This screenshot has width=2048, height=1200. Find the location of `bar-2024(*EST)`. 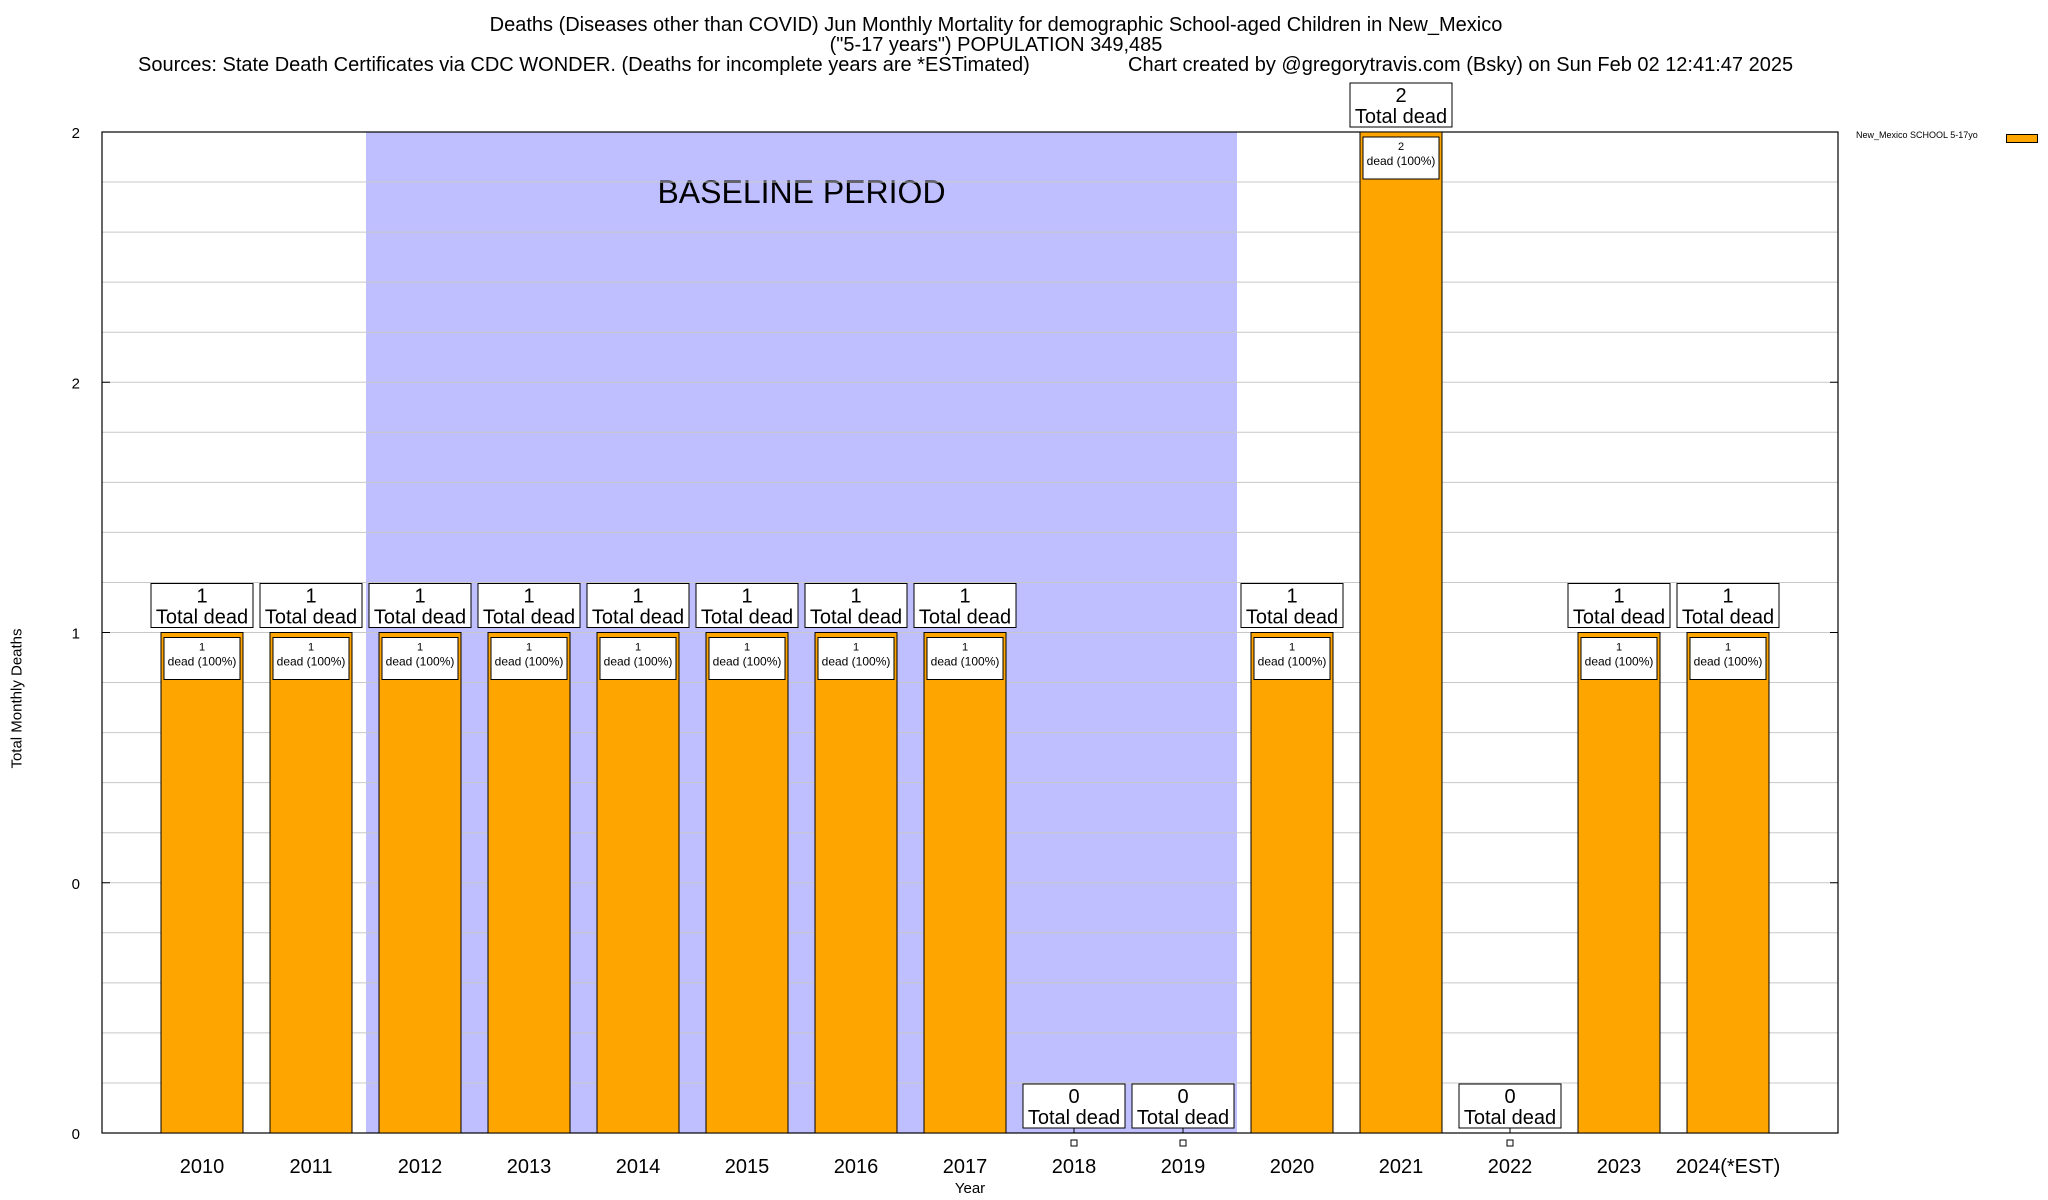

bar-2024(*EST) is located at coordinates (1728, 883).